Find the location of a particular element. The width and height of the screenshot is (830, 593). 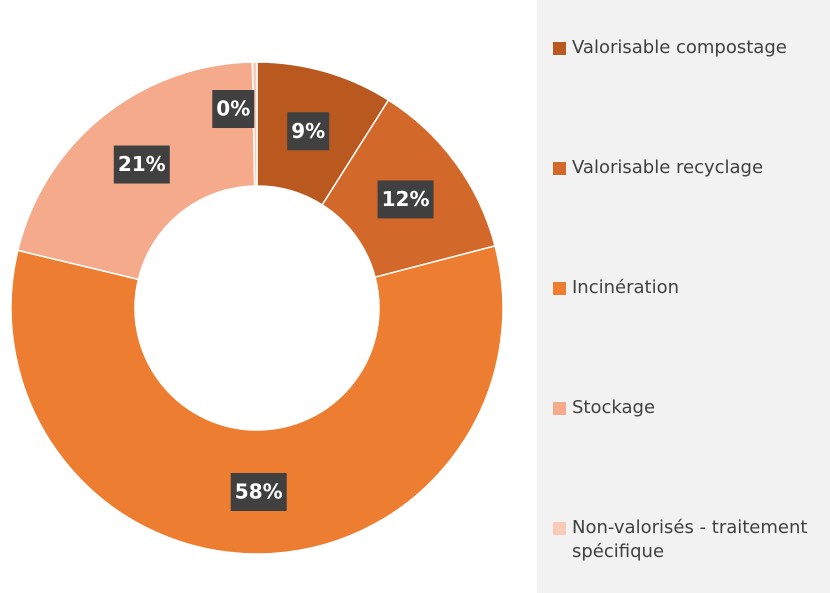

legend-item: Non-valorisés - traitement spécifique is located at coordinates (691, 540).